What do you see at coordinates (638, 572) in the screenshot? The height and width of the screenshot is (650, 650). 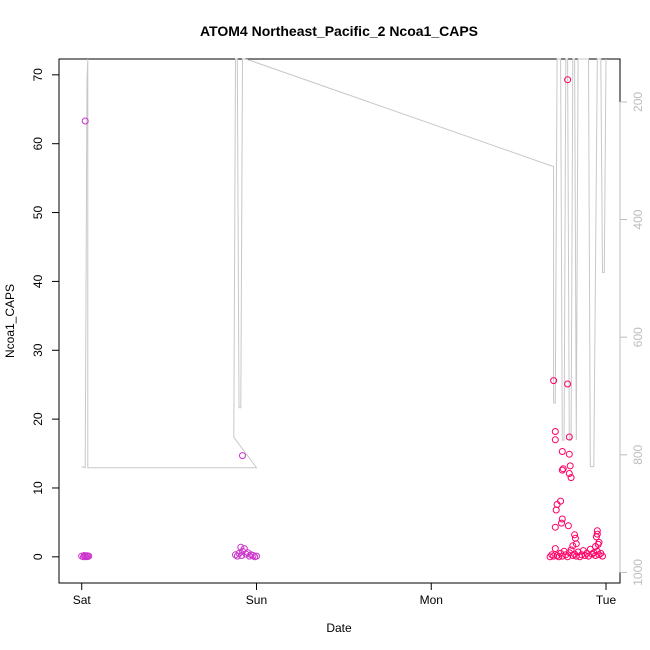 I see `secondary-tick-label: 1000` at bounding box center [638, 572].